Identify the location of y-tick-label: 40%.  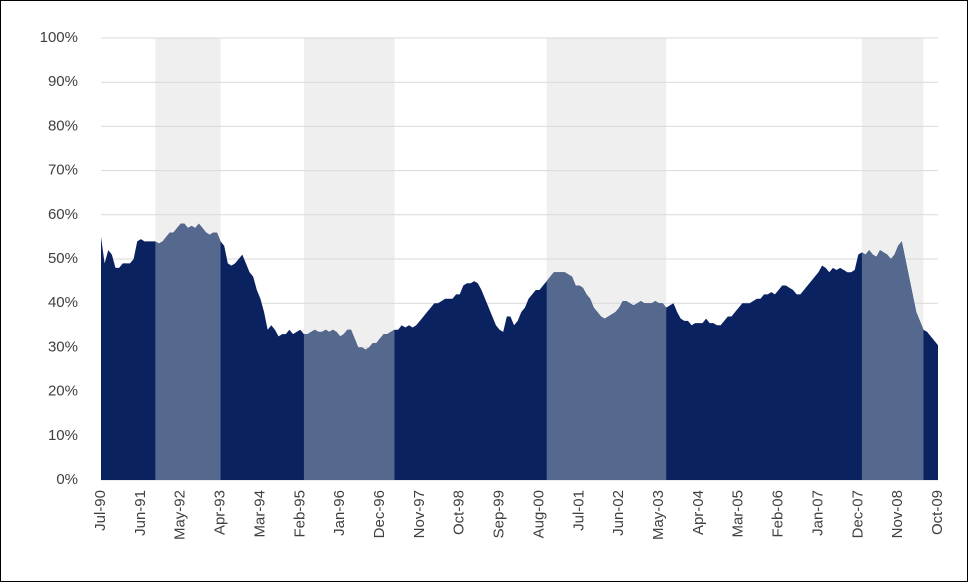
(63, 302).